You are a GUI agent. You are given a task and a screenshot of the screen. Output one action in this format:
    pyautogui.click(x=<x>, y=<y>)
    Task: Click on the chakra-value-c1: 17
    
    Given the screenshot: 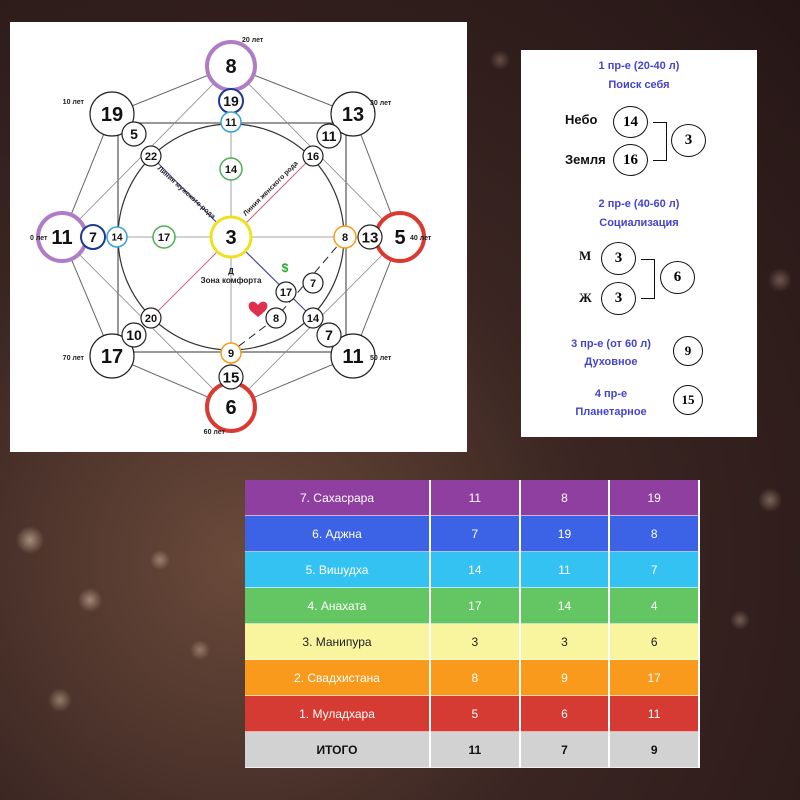 What is the action you would take?
    pyautogui.click(x=475, y=605)
    